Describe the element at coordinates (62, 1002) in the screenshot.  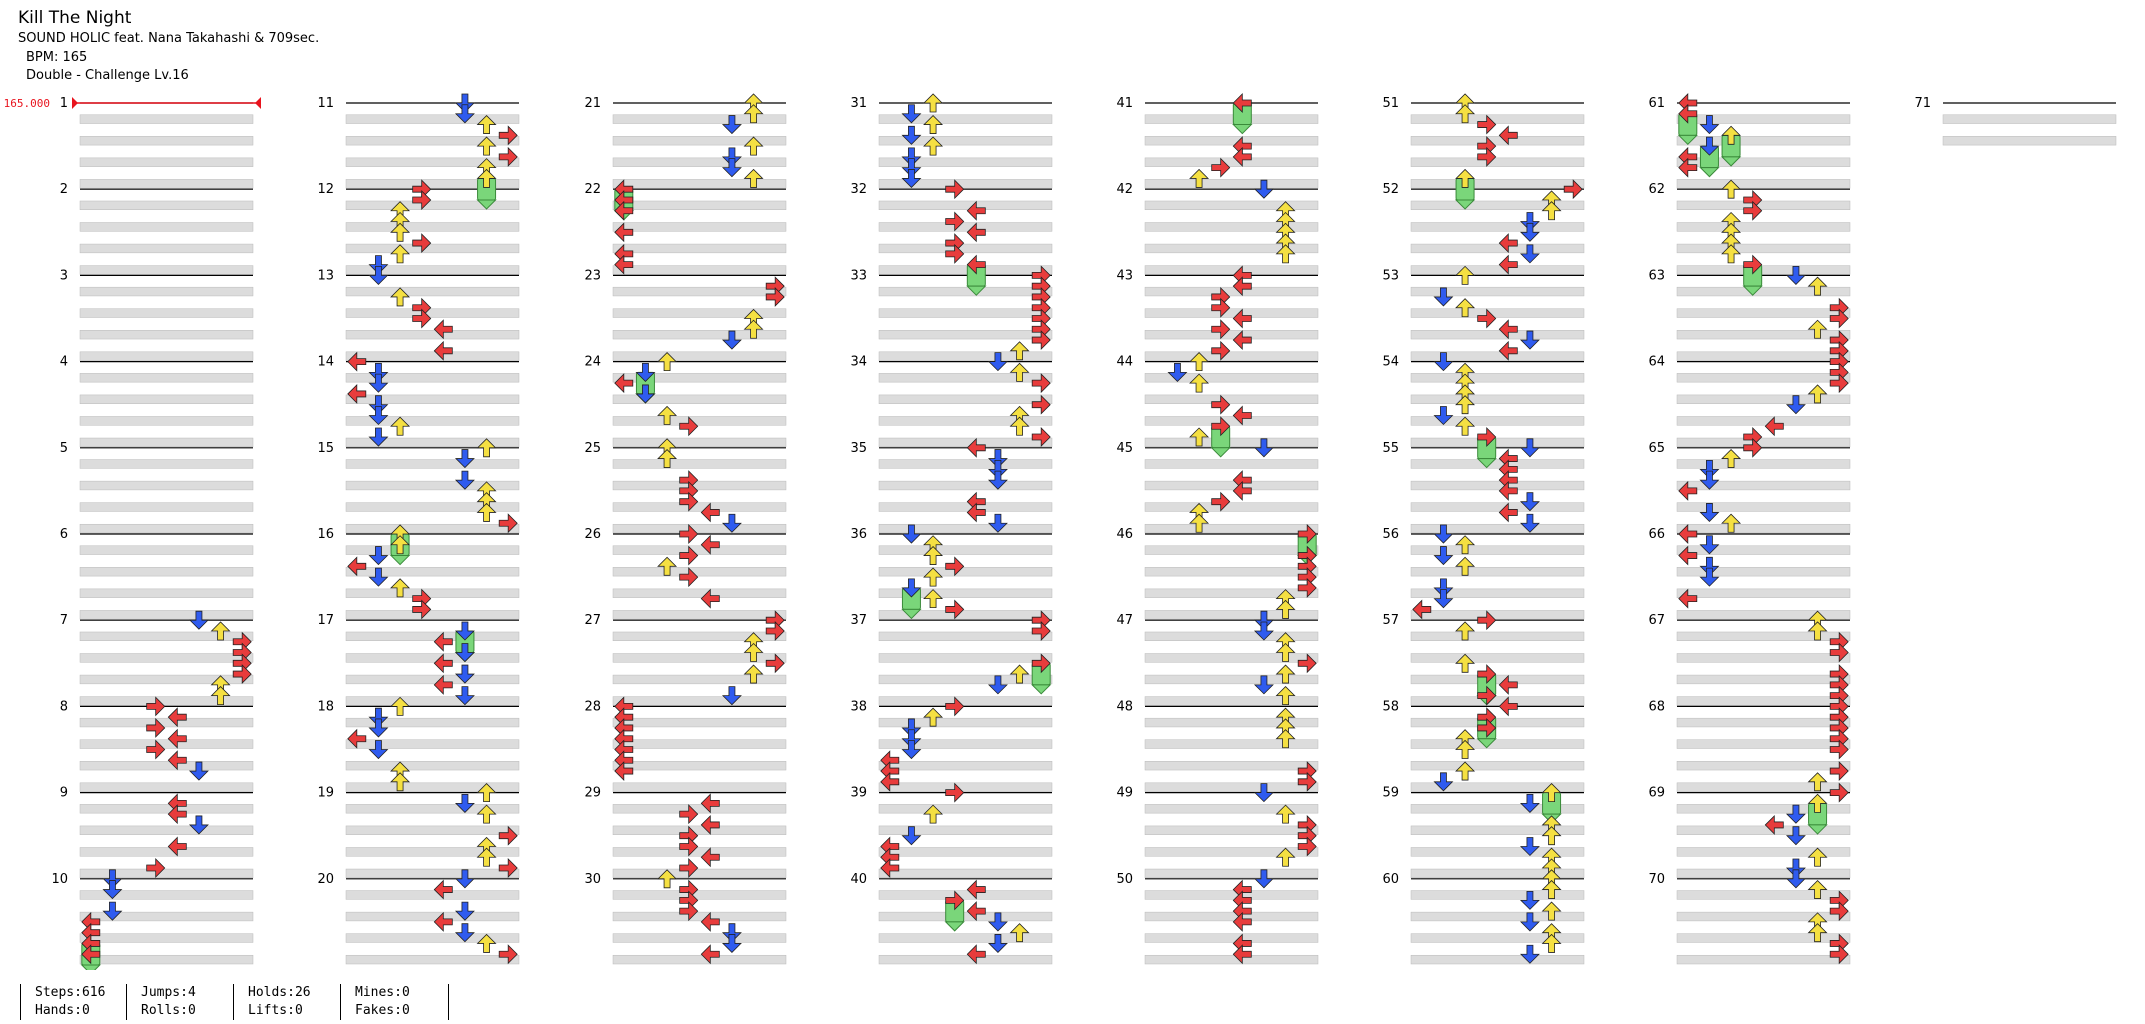
I see `stats-col-1: Steps:616 Hands:0` at that location.